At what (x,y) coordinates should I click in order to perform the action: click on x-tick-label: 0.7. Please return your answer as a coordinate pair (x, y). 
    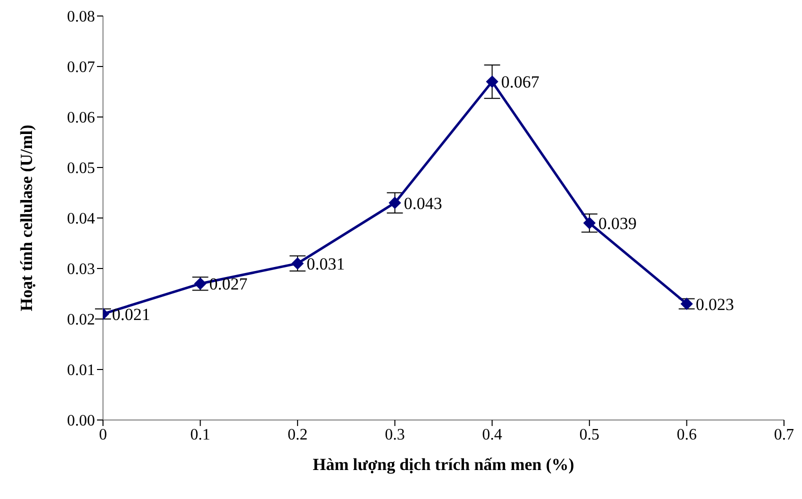
    Looking at the image, I should click on (784, 435).